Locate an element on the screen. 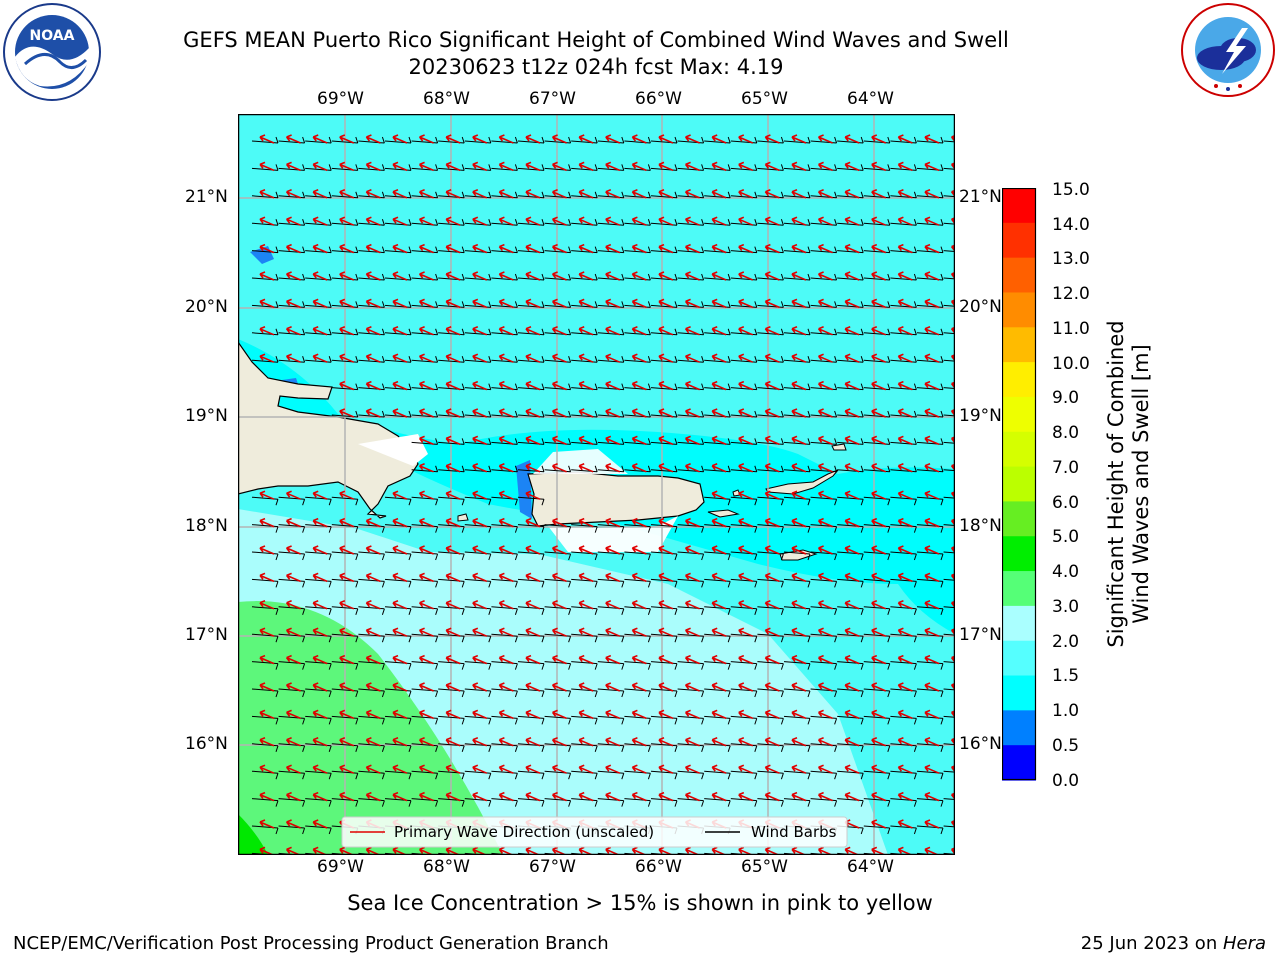  cbar-tick: 2.0 is located at coordinates (1066, 642).